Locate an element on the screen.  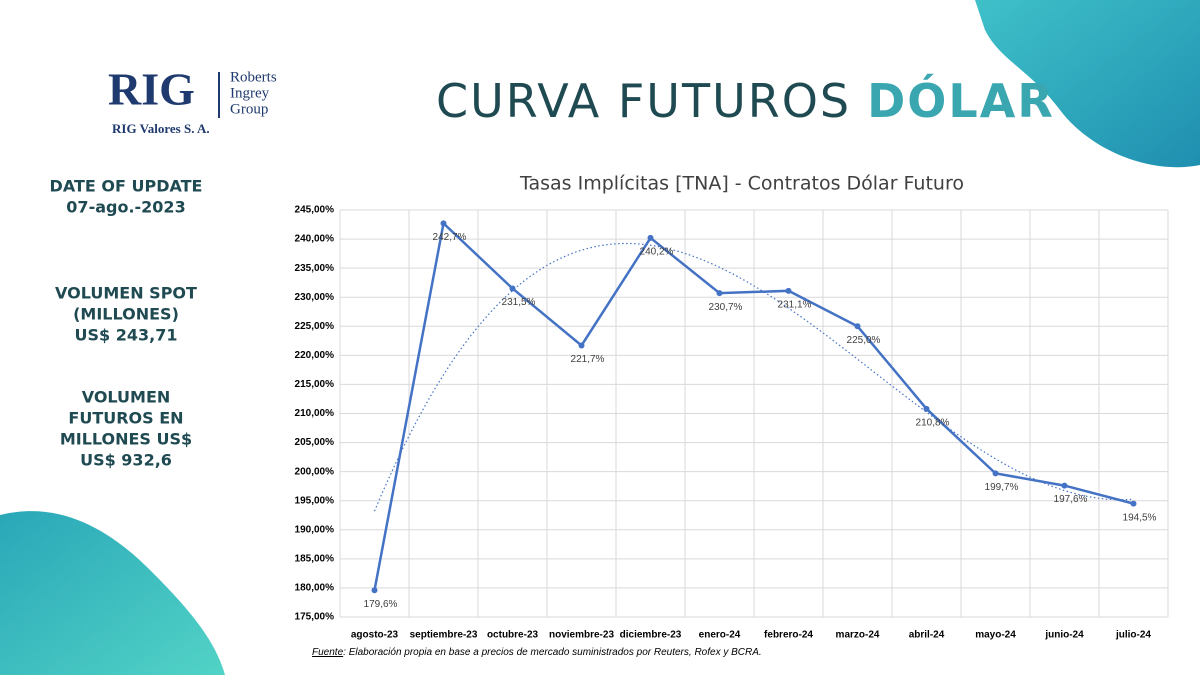
y-tick-label: 240,00% is located at coordinates (315, 239).